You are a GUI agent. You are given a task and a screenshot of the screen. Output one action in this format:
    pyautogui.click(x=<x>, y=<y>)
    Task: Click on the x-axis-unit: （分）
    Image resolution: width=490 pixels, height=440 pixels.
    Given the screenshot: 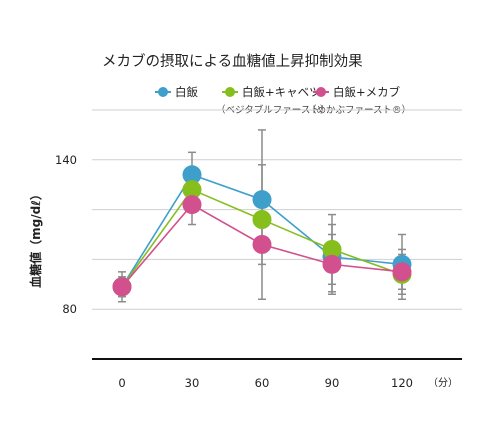 What is the action you would take?
    pyautogui.click(x=443, y=383)
    